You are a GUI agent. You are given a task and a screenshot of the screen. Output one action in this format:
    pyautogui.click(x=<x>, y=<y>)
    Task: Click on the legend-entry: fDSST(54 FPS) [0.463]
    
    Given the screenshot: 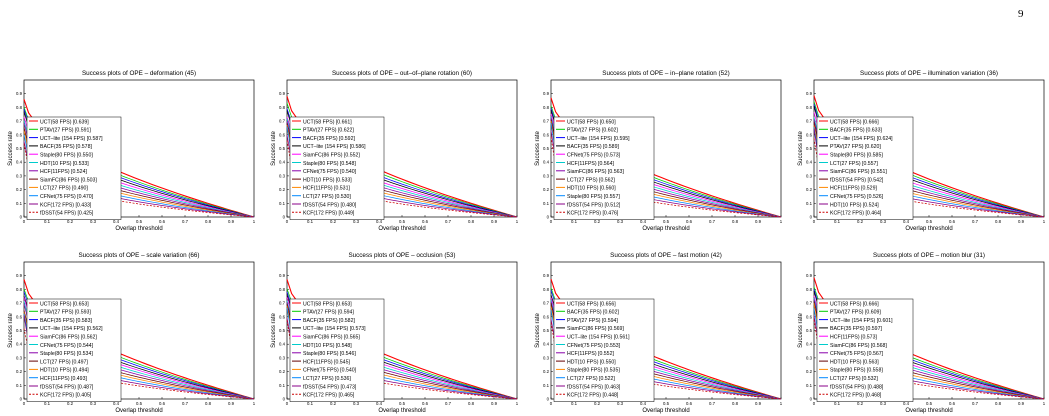 What is the action you would take?
    pyautogui.click(x=594, y=387)
    